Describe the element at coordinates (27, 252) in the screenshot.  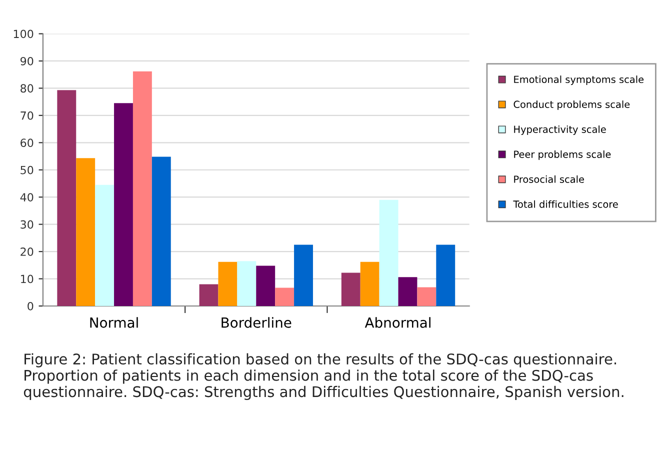
I see `y-tick-label: 20` at that location.